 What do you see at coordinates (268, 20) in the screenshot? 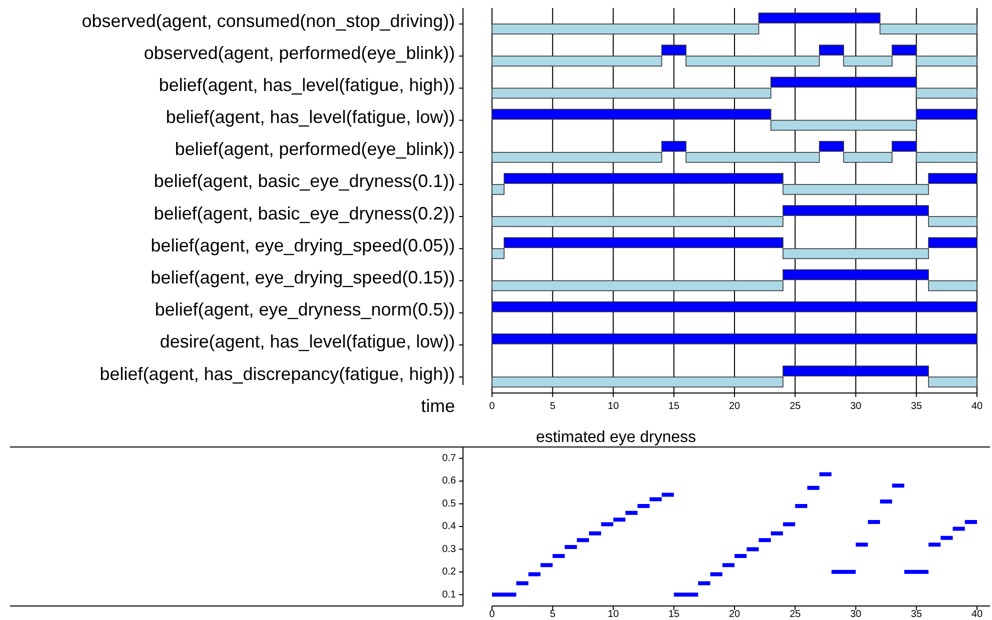
I see `y-tick-label: observed(agent, consumed(non_stop_driving))` at bounding box center [268, 20].